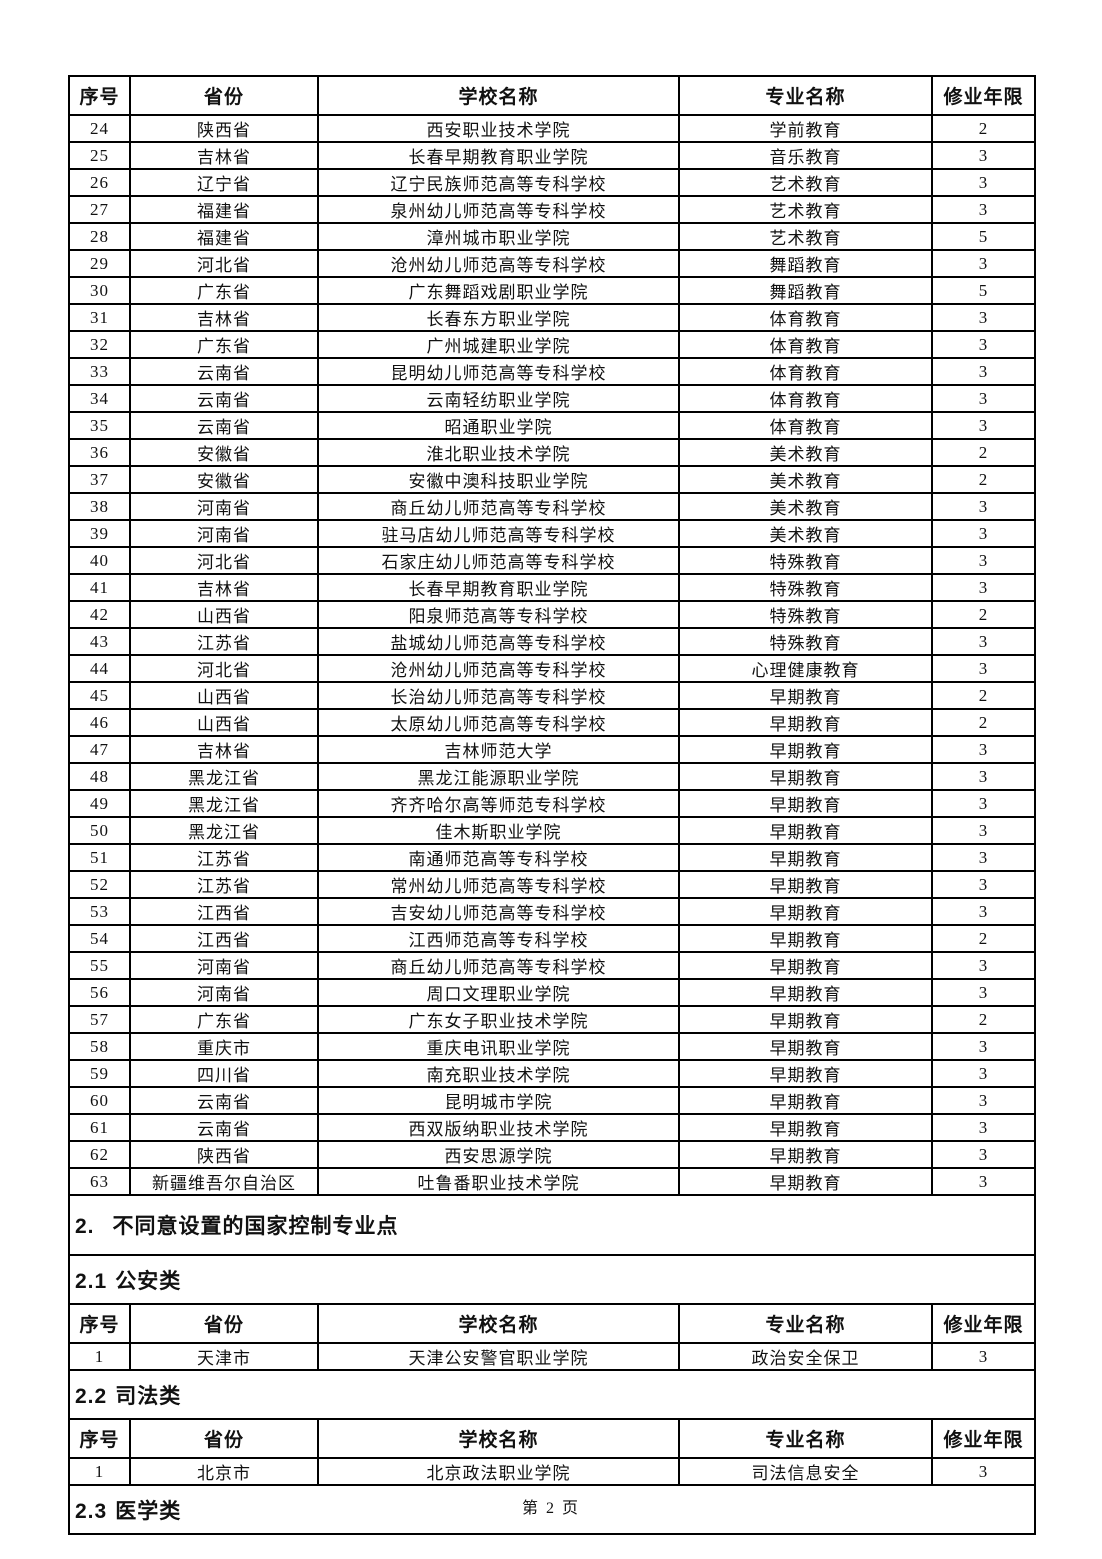 The height and width of the screenshot is (1559, 1102). I want to click on cell-major: 特殊教育, so click(805, 641).